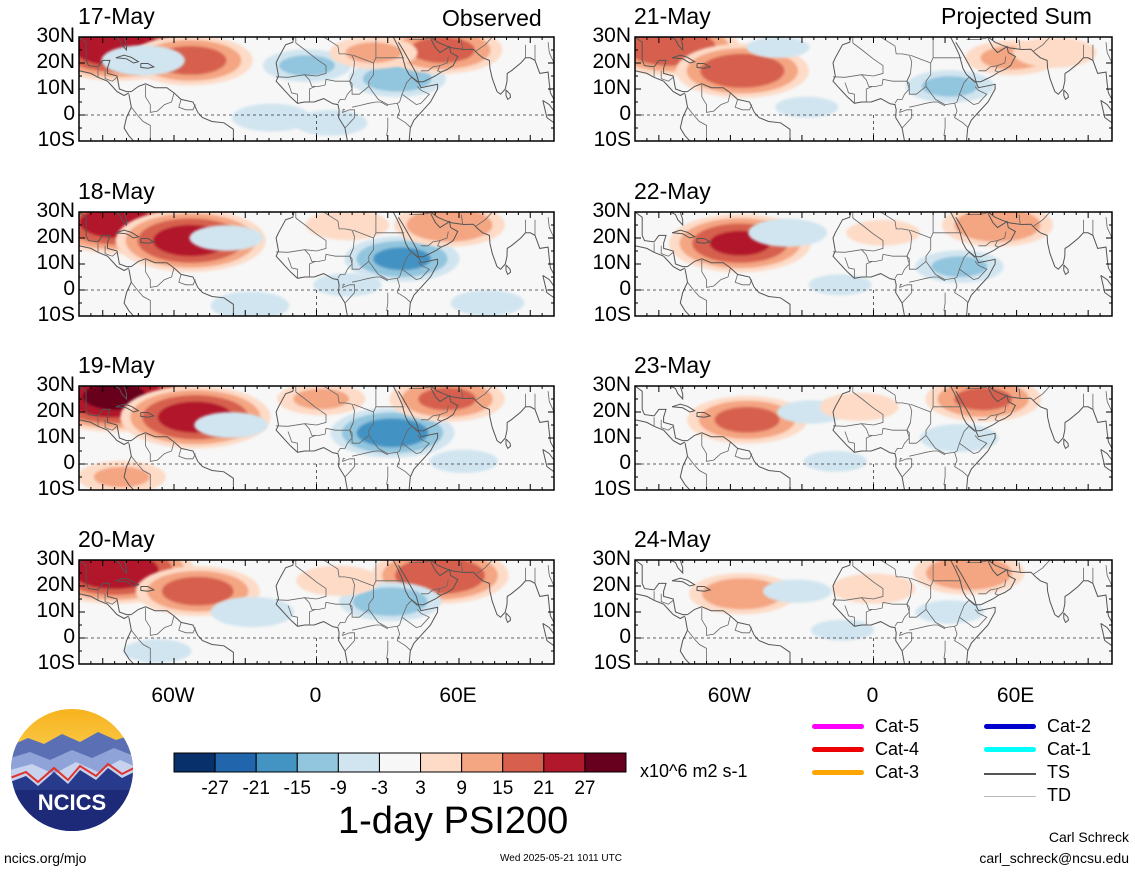 This screenshot has width=1135, height=872. I want to click on legend-entry: Cat-5, so click(887, 727).